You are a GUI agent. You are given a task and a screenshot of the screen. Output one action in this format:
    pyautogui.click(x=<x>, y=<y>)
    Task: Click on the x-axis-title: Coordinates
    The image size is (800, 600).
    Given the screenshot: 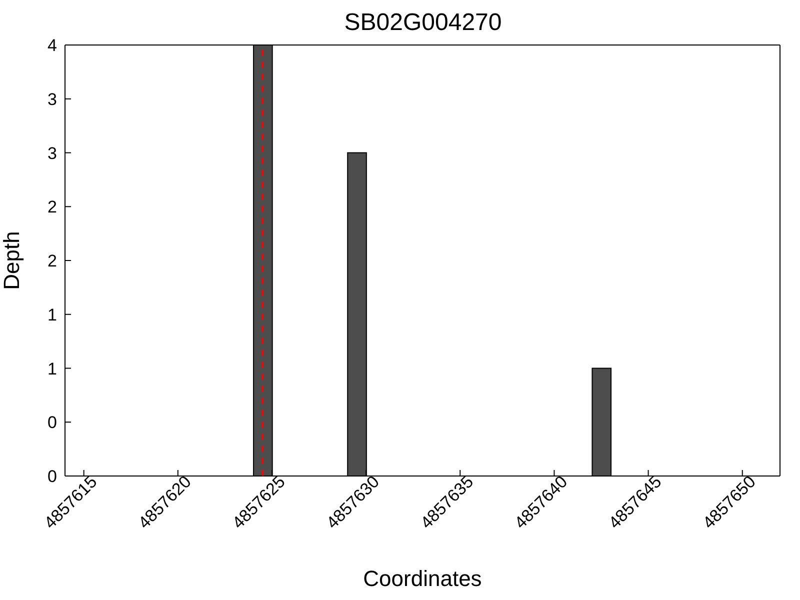 What is the action you would take?
    pyautogui.click(x=422, y=578)
    